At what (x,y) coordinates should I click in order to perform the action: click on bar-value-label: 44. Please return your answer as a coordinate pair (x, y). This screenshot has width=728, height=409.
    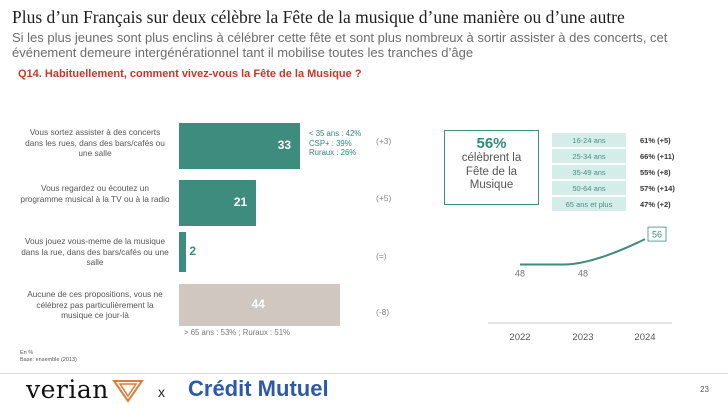
    Looking at the image, I should click on (258, 304).